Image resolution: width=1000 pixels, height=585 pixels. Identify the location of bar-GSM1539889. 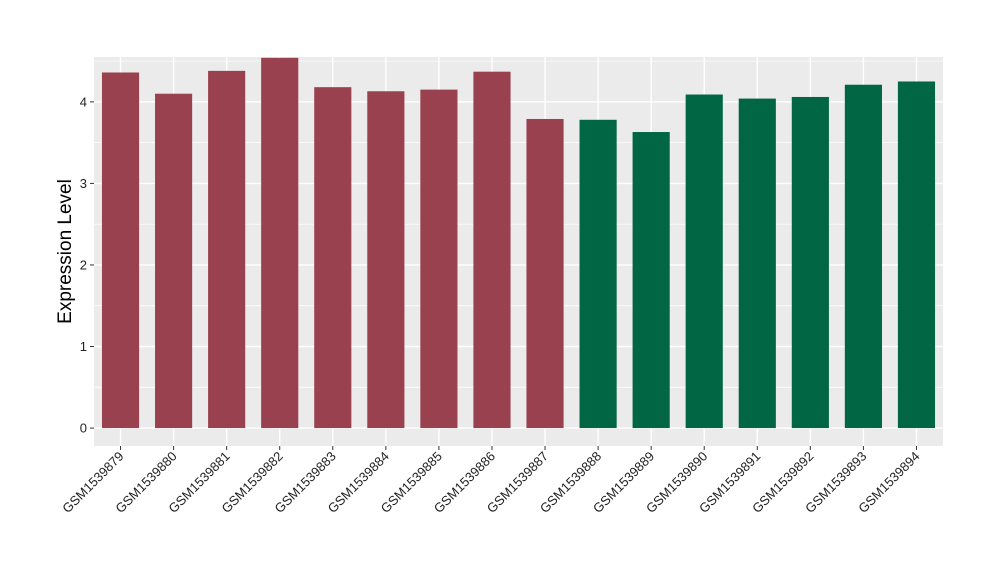
(651, 280).